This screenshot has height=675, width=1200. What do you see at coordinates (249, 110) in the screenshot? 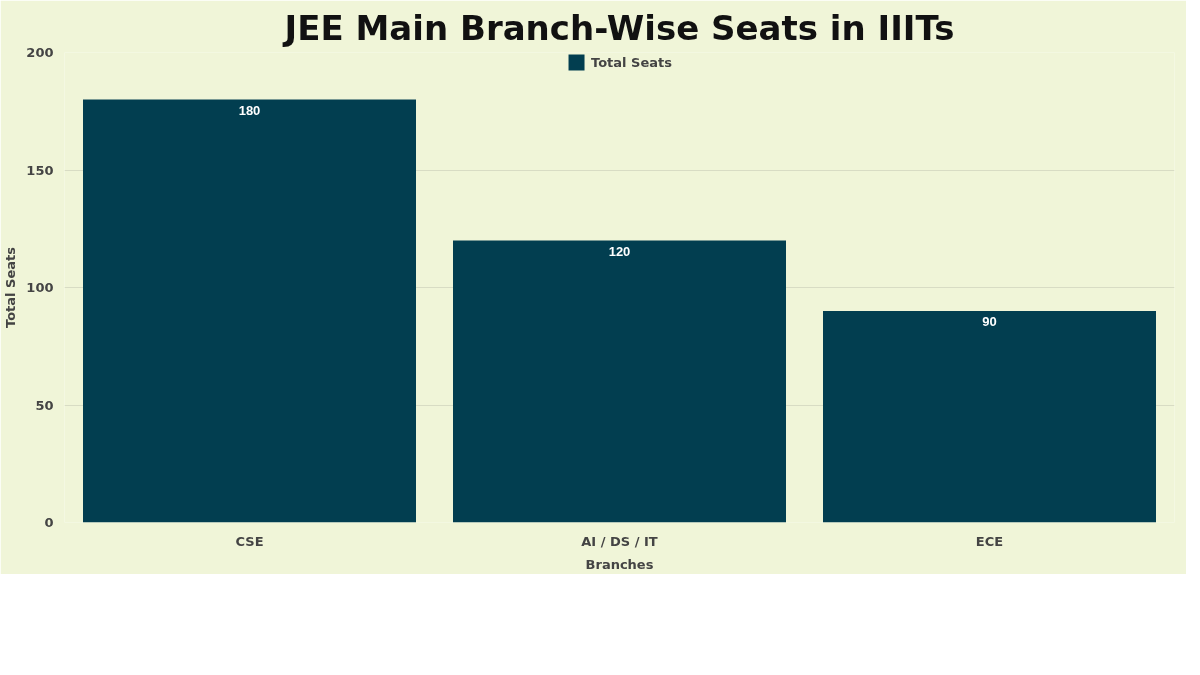
I see `data-label: 180` at bounding box center [249, 110].